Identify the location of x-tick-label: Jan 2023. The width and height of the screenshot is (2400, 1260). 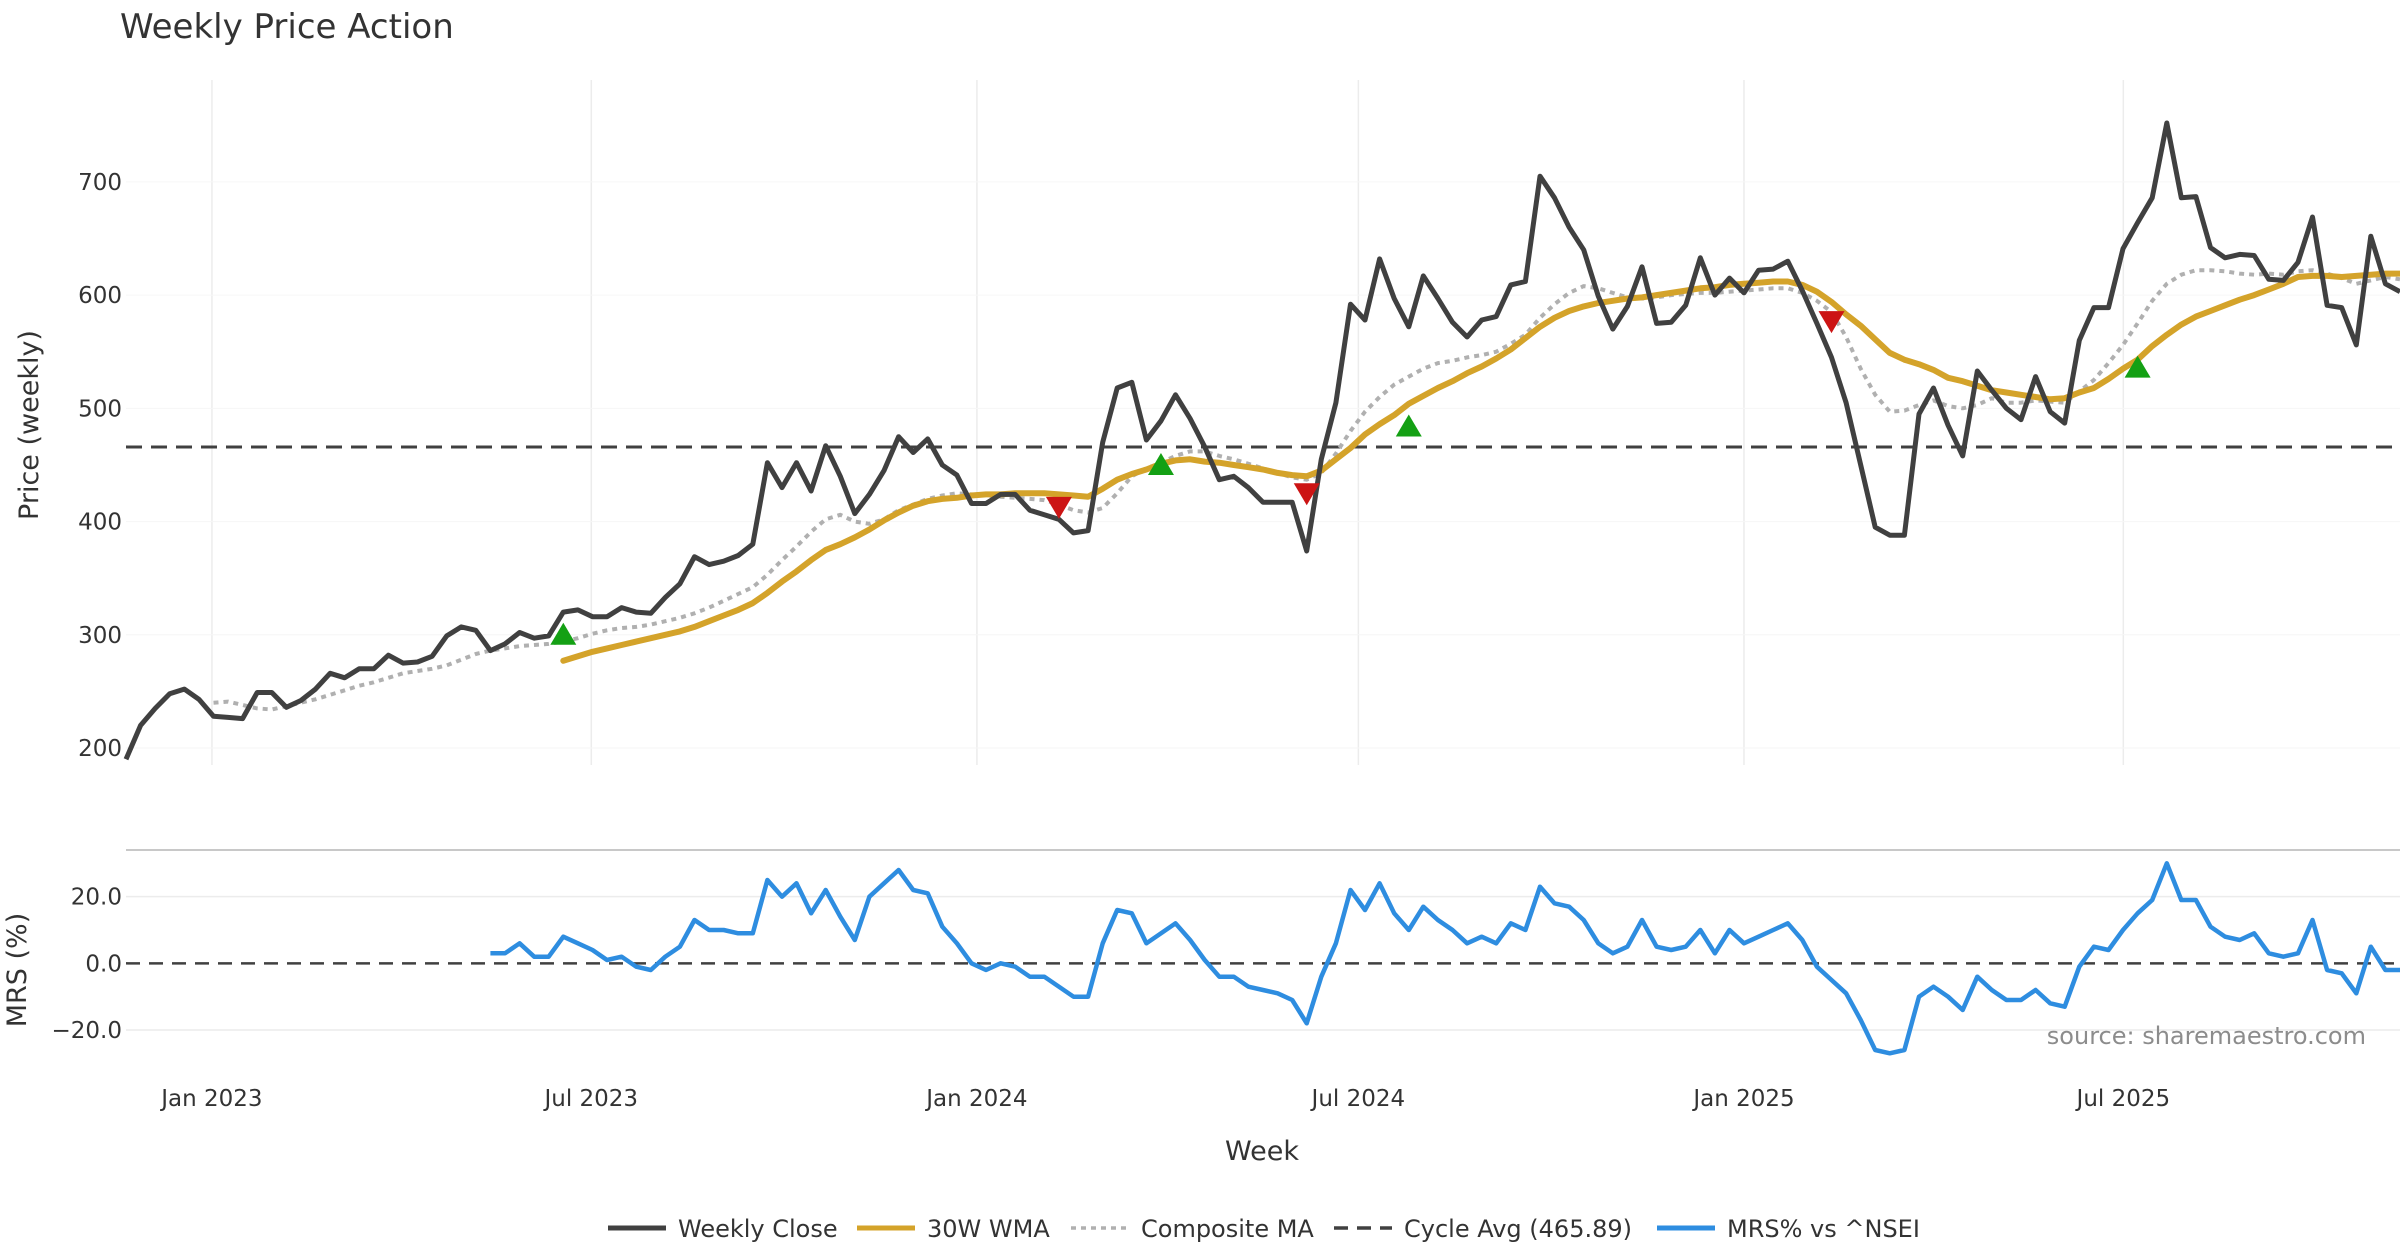
(210, 1099).